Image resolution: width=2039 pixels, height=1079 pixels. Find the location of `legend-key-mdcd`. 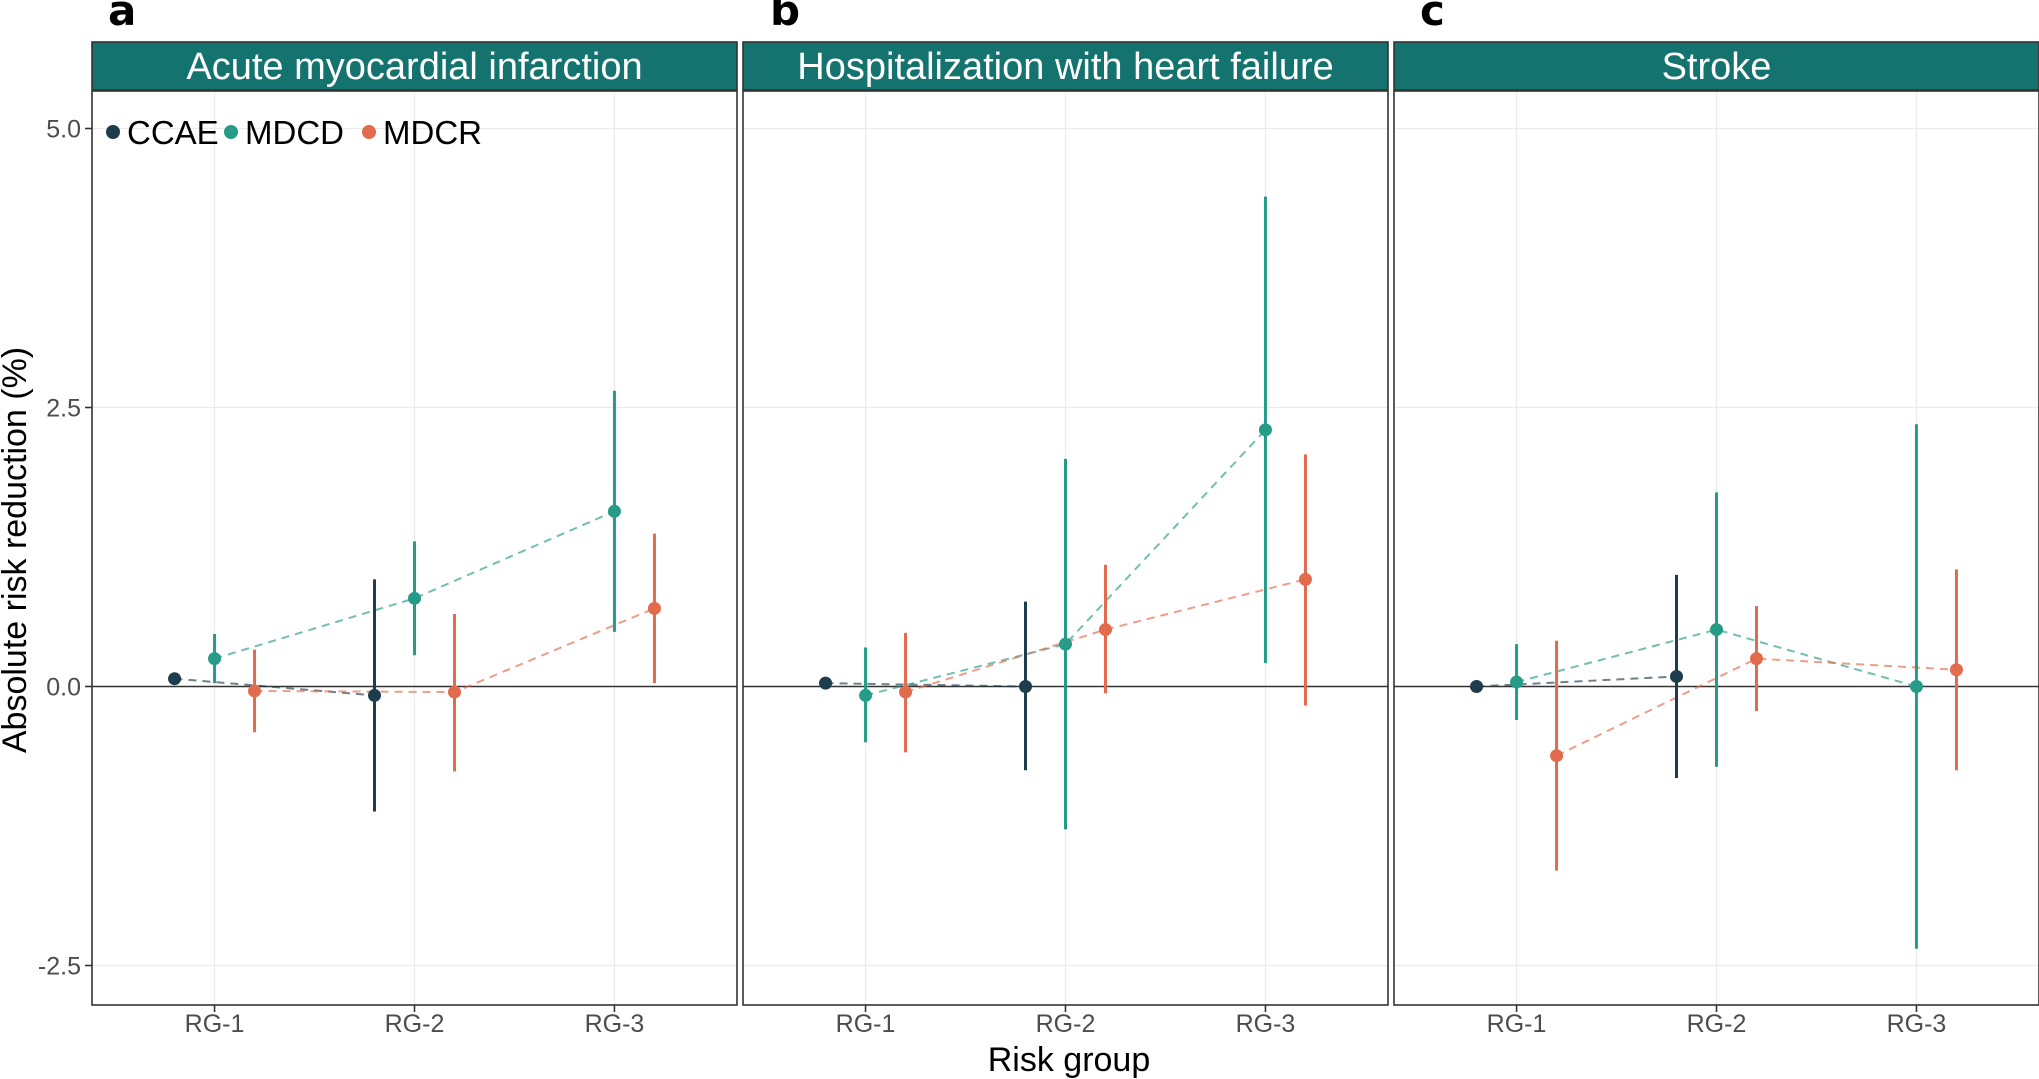

legend-key-mdcd is located at coordinates (231, 132).